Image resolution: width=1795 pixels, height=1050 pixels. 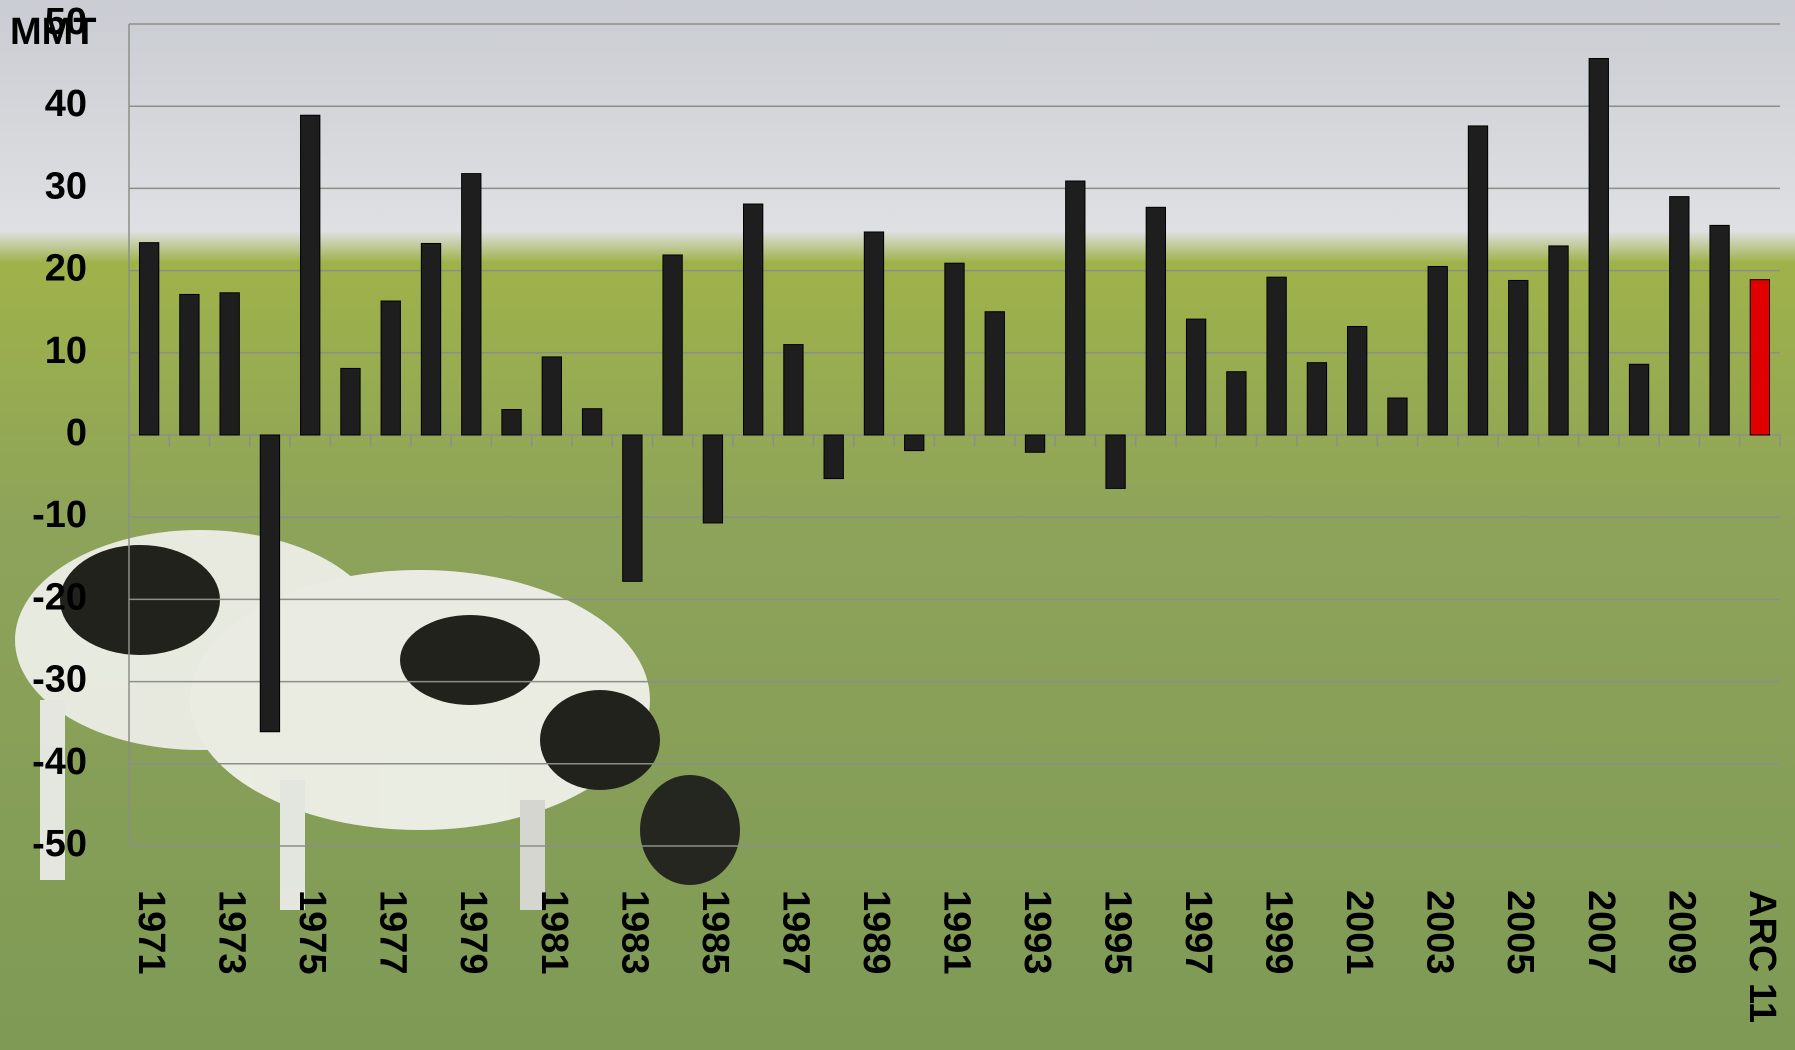 I want to click on x-tick-label: 1993, so click(x=1037, y=932).